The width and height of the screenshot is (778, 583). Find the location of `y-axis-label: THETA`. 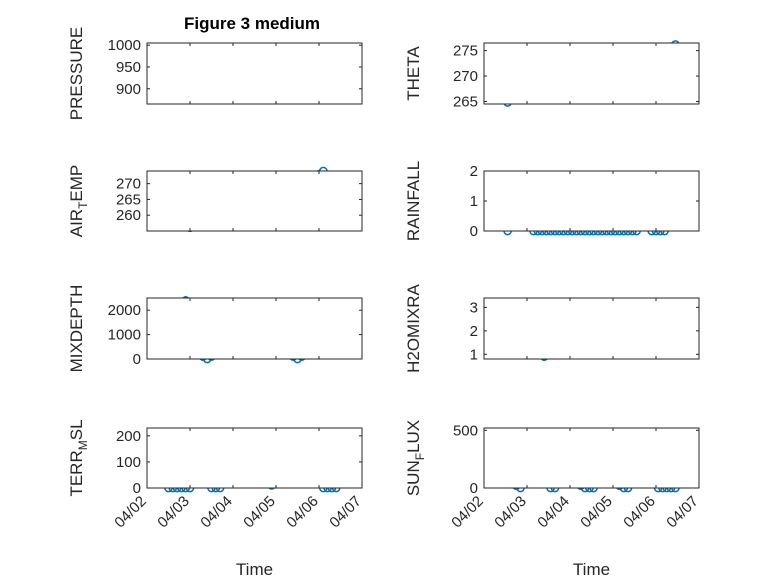

y-axis-label: THETA is located at coordinates (413, 73).